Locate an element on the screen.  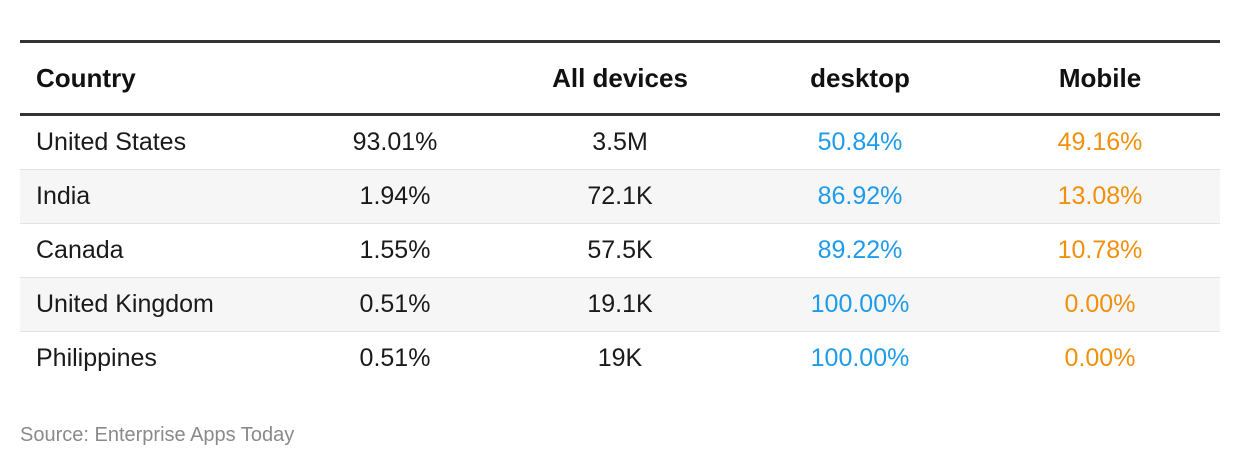
cell-all-devices: 3.5M is located at coordinates (620, 142).